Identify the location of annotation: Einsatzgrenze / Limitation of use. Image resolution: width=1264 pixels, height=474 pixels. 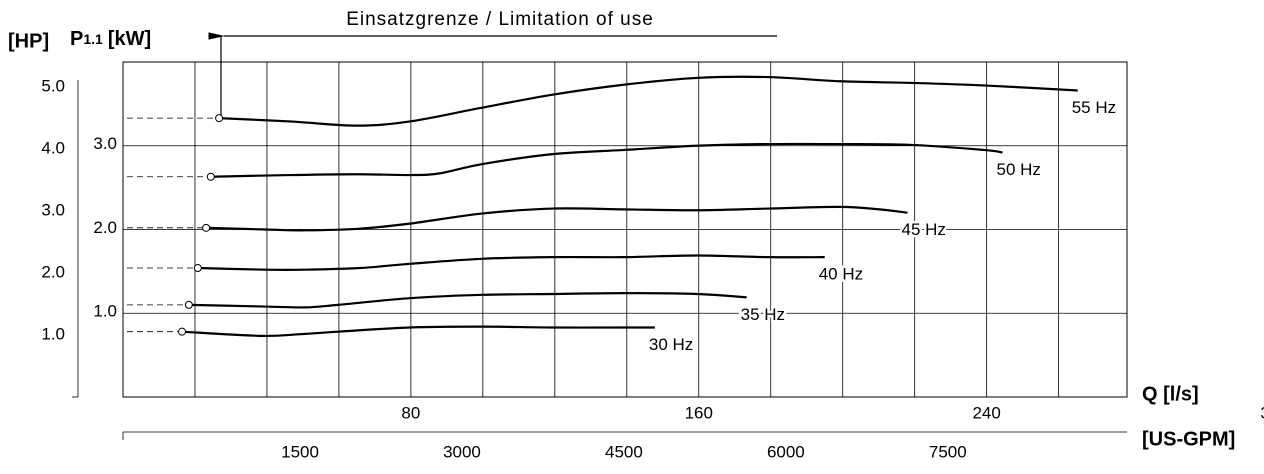
(500, 19).